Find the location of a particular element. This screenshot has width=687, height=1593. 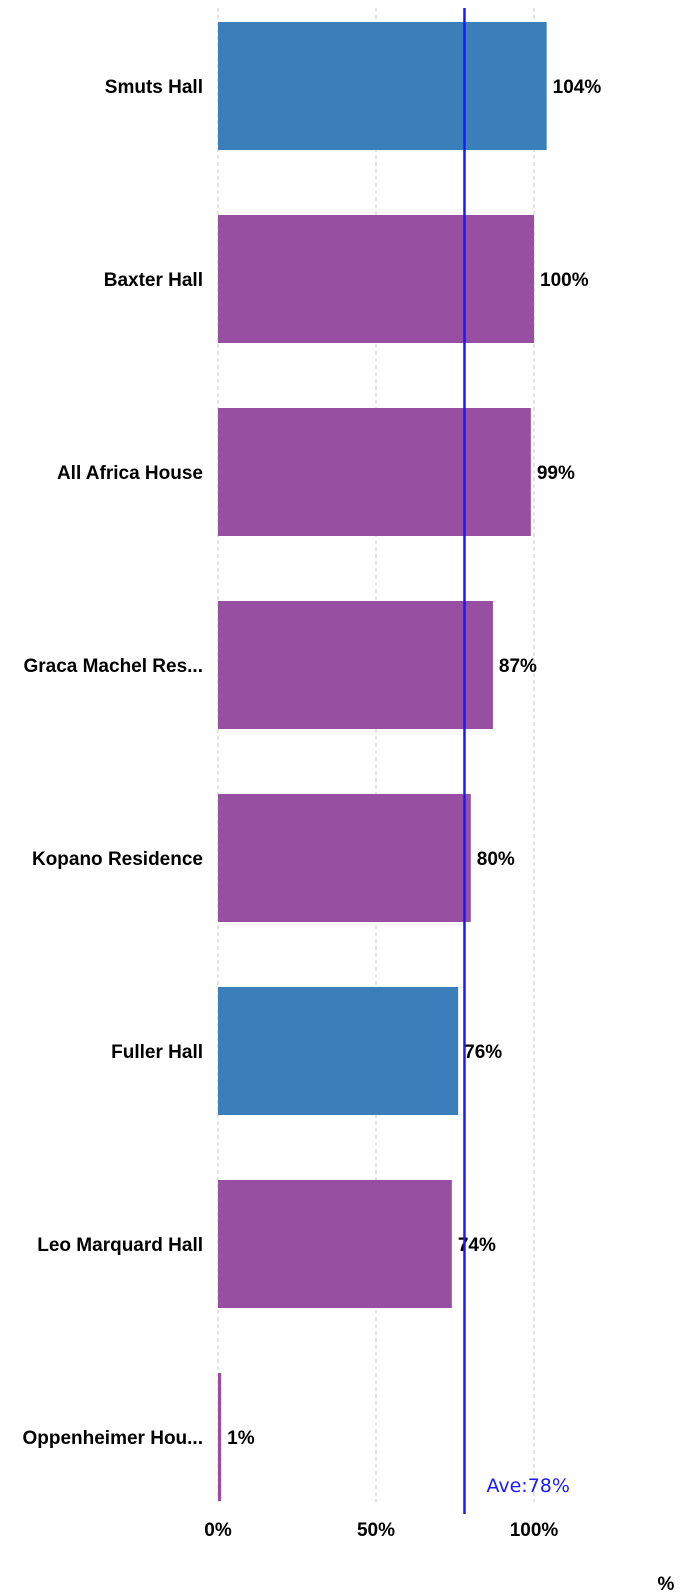

x-axis-ticks: 0% 50% 100% is located at coordinates (381, 1530).